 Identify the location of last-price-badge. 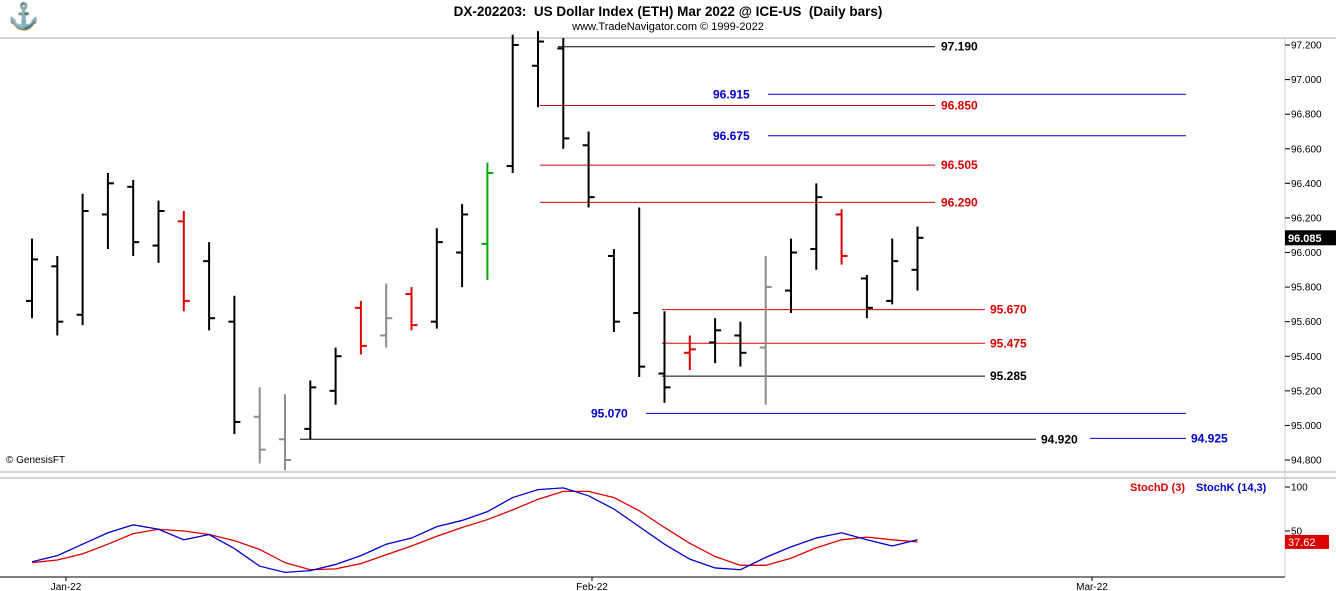
(1310, 238).